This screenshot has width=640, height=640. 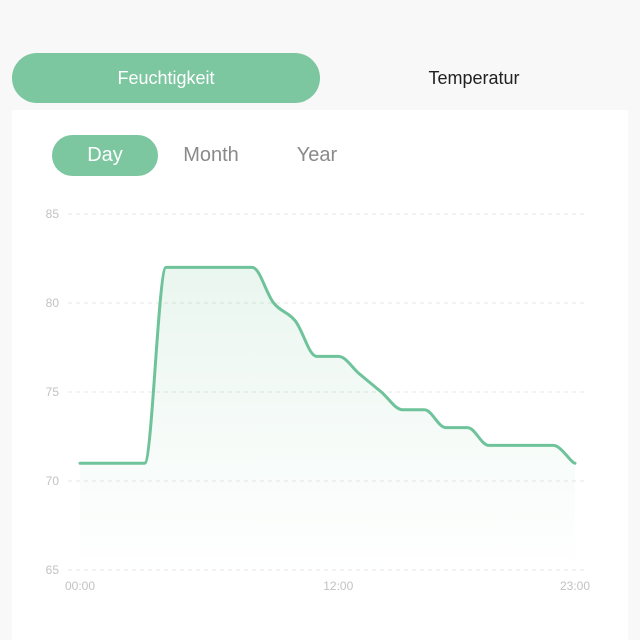 I want to click on tab-temperatur: Temperatur, so click(x=474, y=78).